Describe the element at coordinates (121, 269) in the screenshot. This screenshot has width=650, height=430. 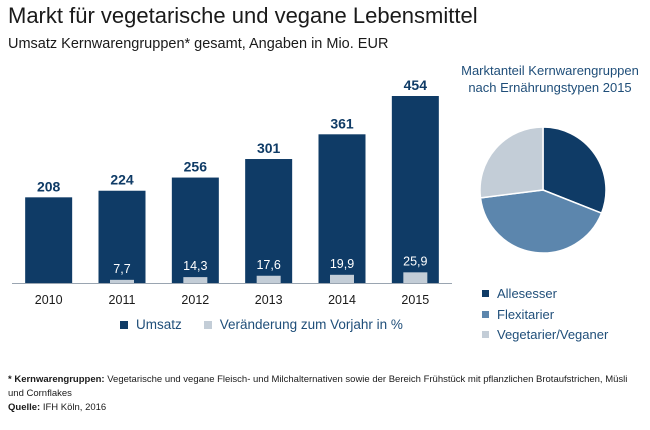
I see `value-label-veraenderung: 7,7` at that location.